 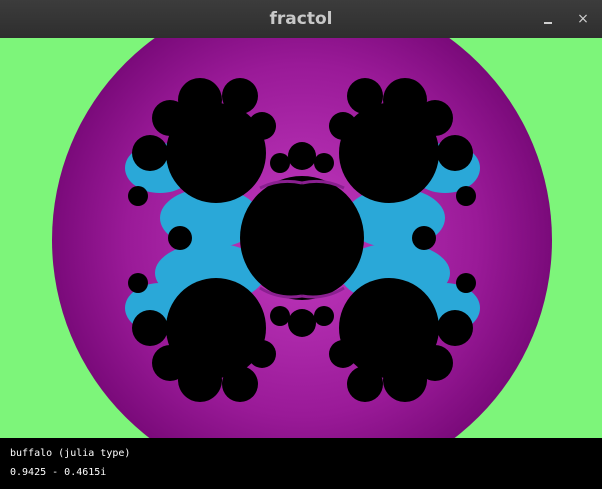 What do you see at coordinates (548, 19) in the screenshot?
I see `minimize-button` at bounding box center [548, 19].